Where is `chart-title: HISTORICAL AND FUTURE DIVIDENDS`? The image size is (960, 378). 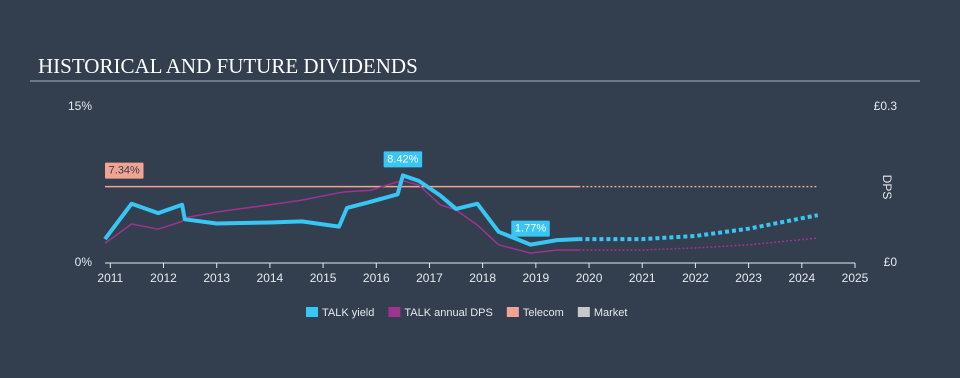
chart-title: HISTORICAL AND FUTURE DIVIDENDS is located at coordinates (228, 66).